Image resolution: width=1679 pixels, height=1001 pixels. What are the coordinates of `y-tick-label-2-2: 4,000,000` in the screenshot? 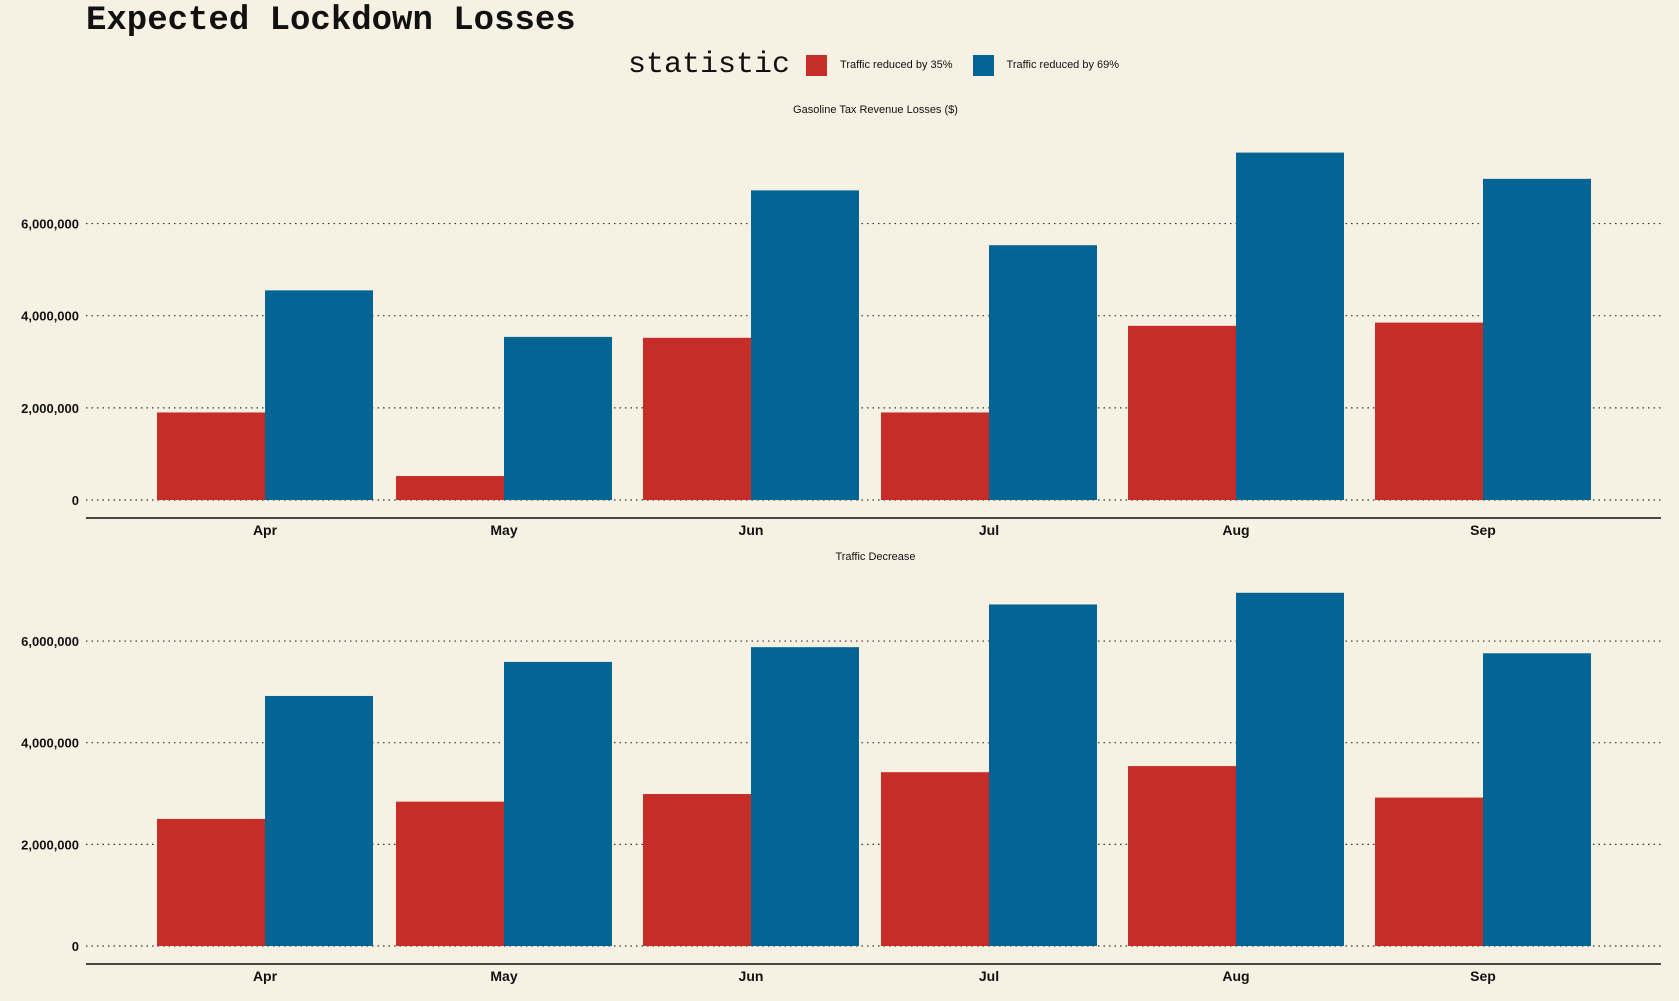 It's located at (50, 743).